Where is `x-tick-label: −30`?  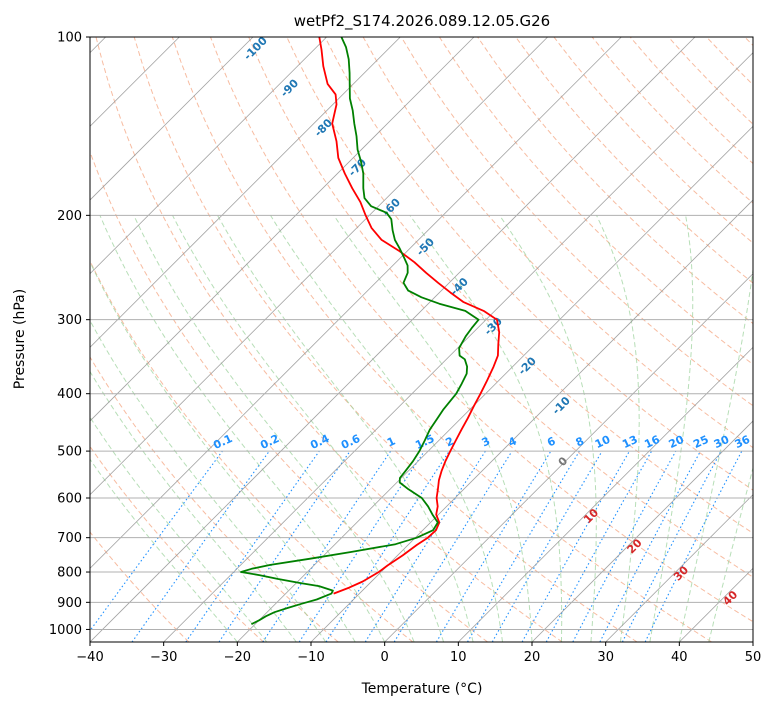
x-tick-label: −30 is located at coordinates (163, 657).